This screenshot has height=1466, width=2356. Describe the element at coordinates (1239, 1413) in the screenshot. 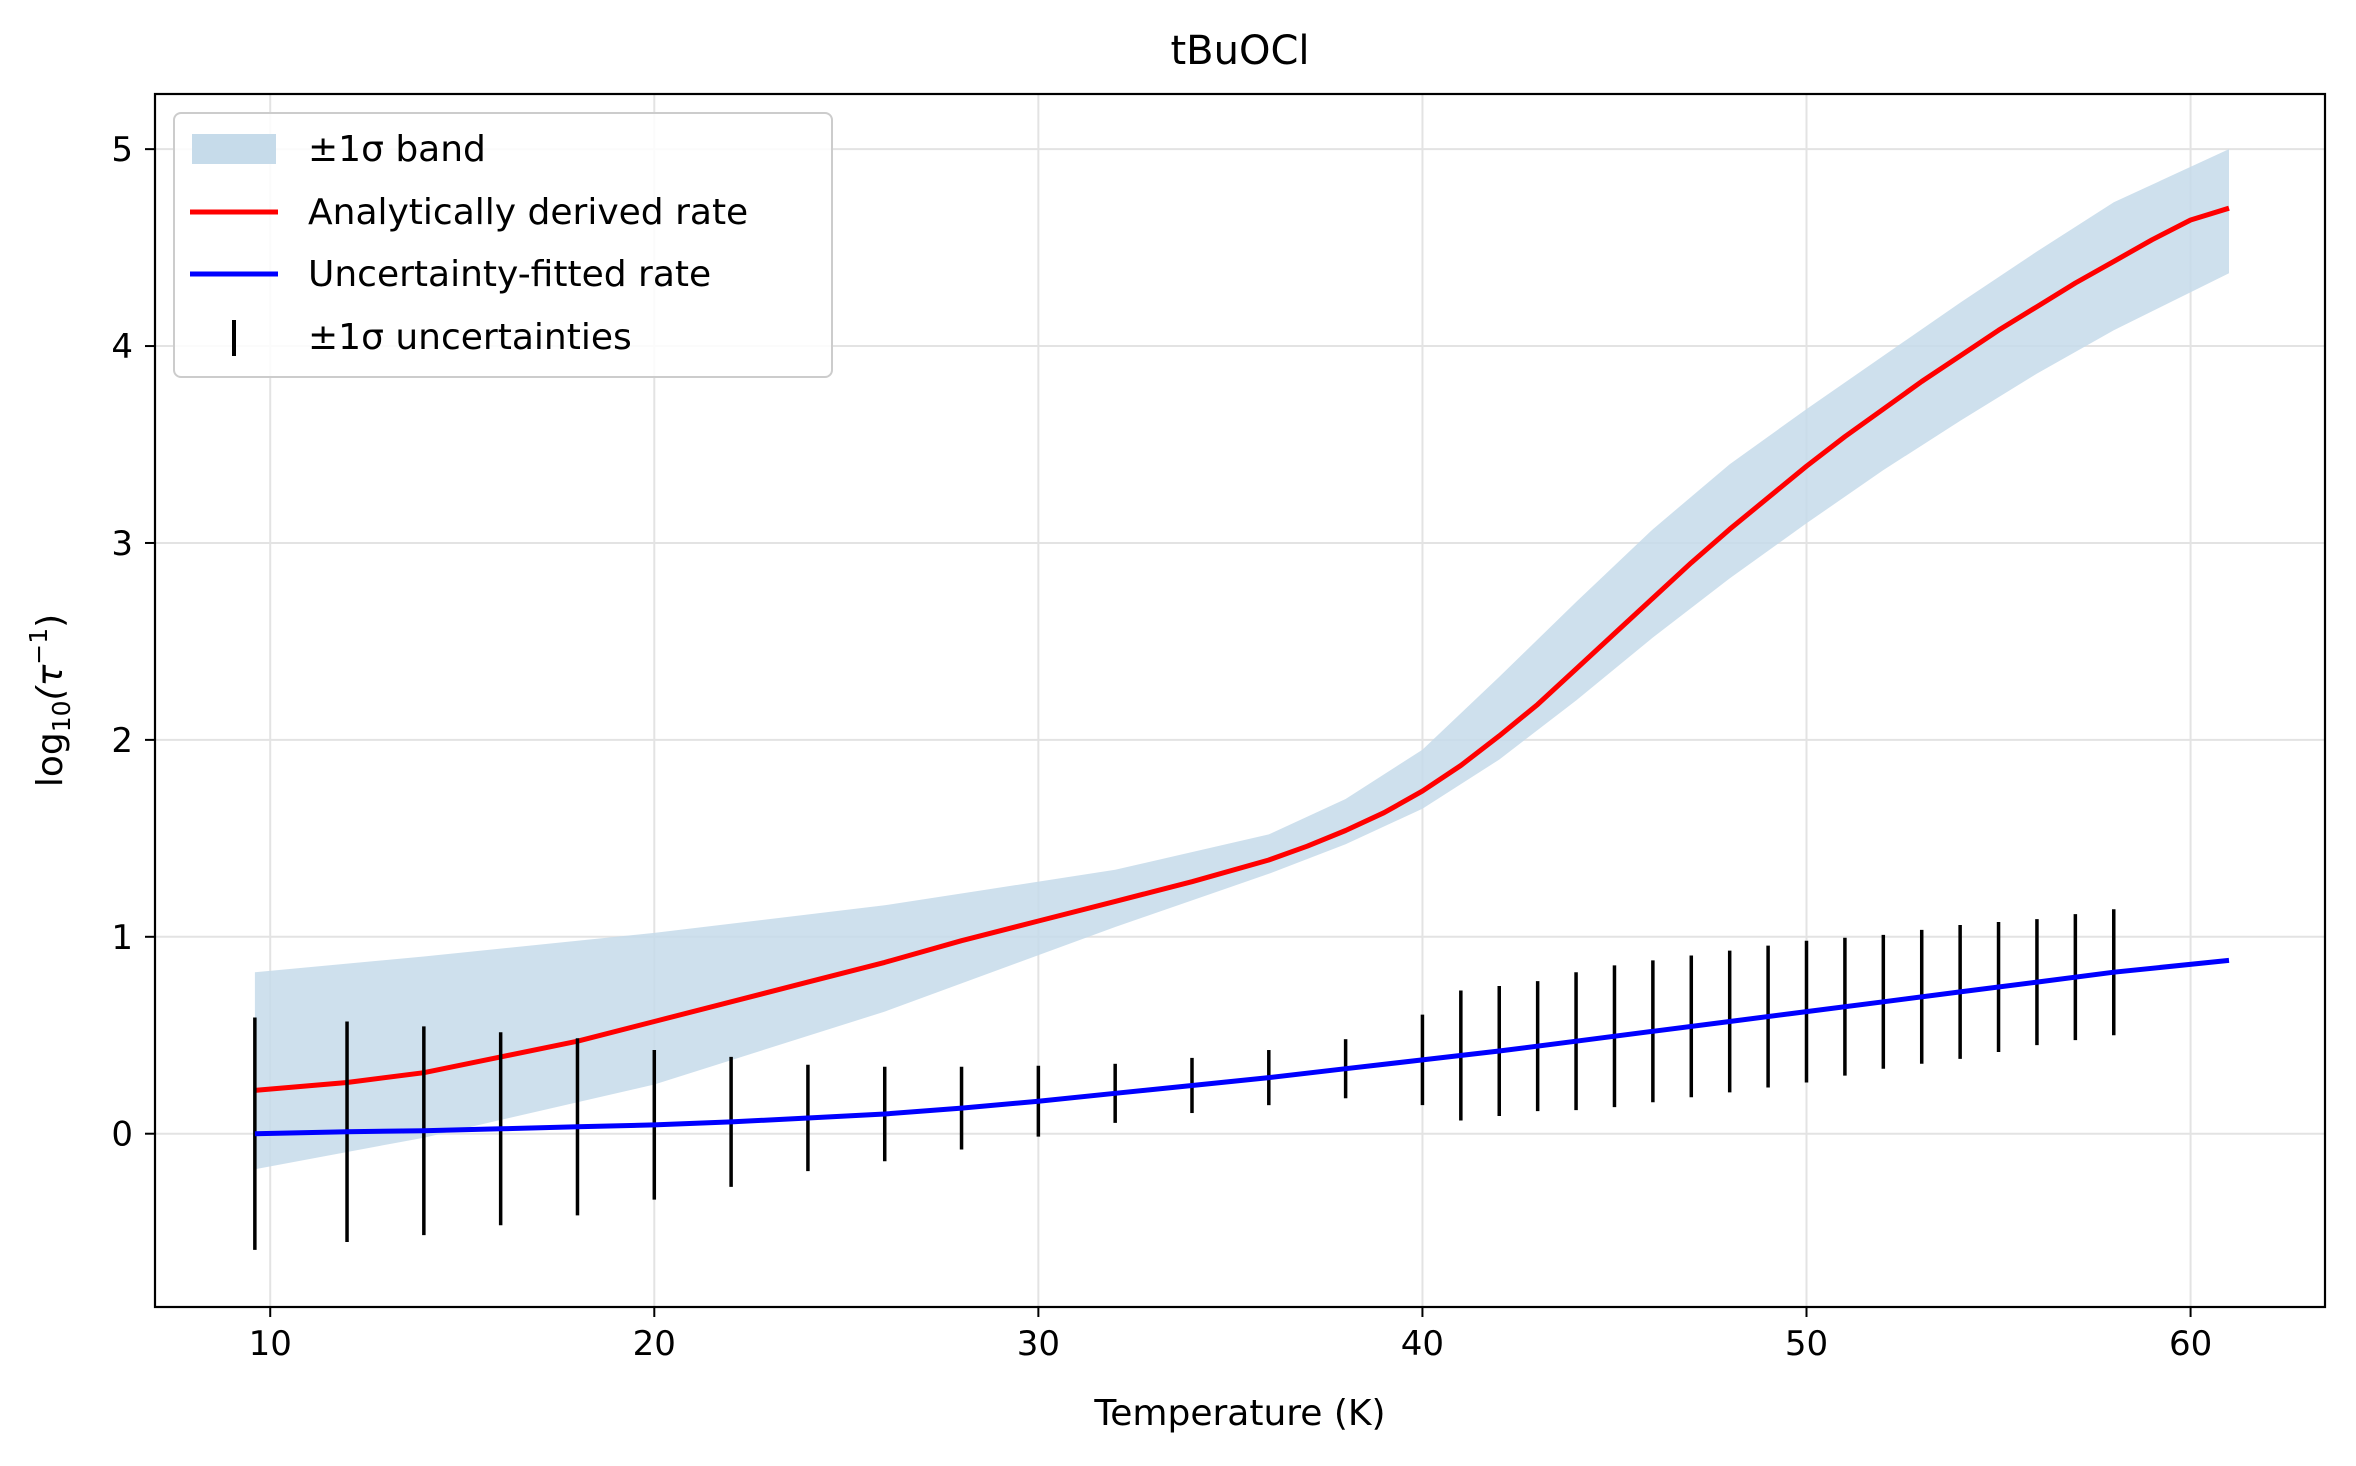

I see `x-axis-label: Temperature (K)` at that location.